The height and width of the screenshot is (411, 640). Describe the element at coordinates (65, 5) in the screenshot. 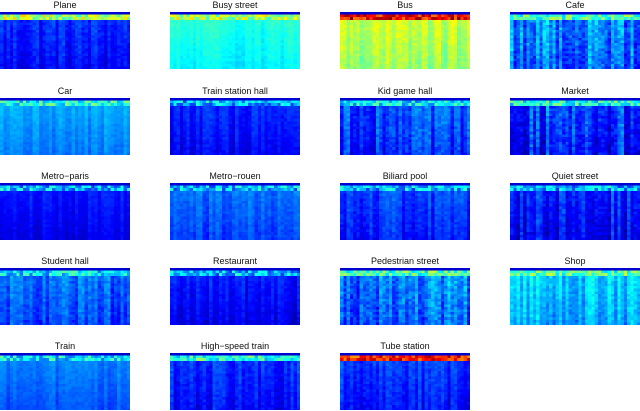

I see `panel-title: Plane` at that location.